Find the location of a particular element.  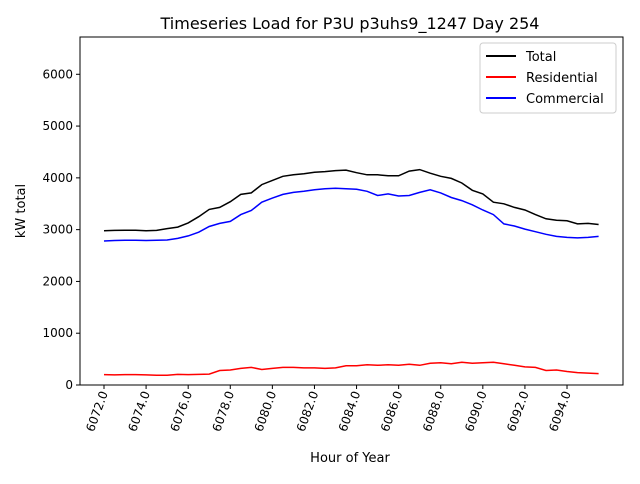

series-line-commercial is located at coordinates (351, 214).